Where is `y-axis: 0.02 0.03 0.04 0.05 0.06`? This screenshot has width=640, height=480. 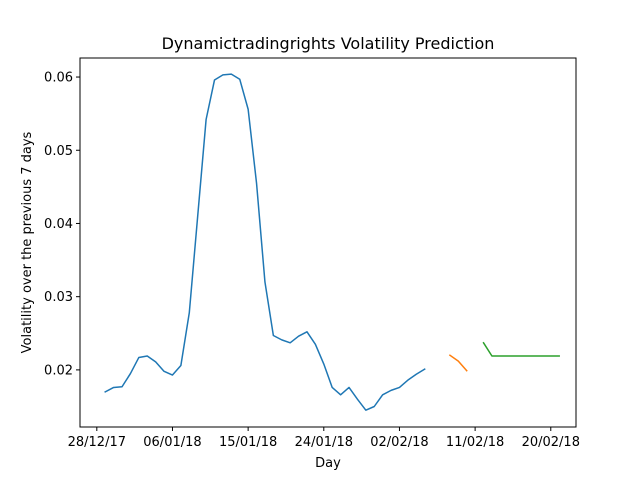 y-axis: 0.02 0.03 0.04 0.05 0.06 is located at coordinates (62, 224).